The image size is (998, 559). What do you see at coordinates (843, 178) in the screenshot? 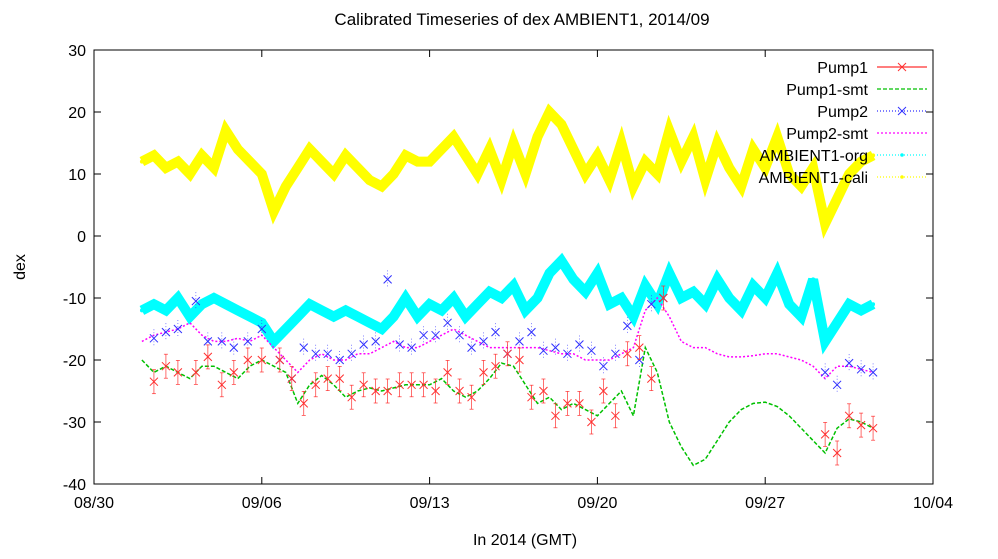
I see `legend-item-ambient1-cali: AMBIENT1-cali` at bounding box center [843, 178].